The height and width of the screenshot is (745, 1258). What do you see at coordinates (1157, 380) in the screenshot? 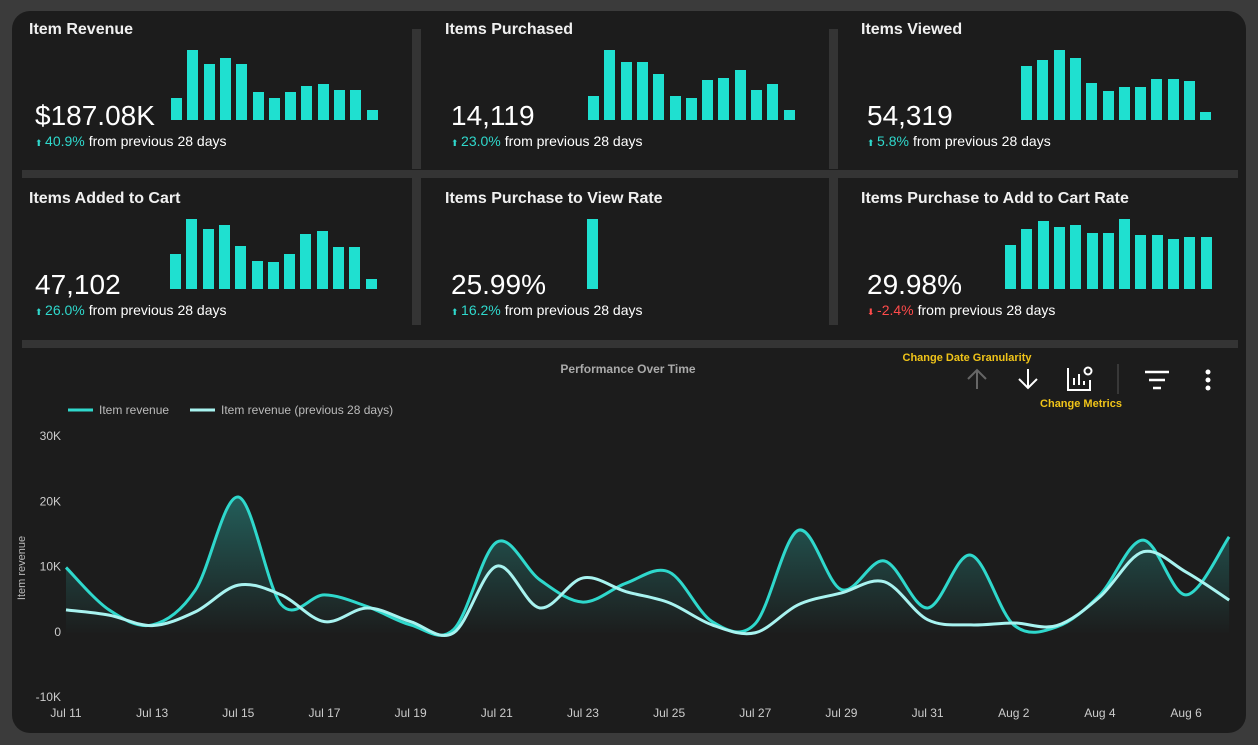
I see `filter-button` at bounding box center [1157, 380].